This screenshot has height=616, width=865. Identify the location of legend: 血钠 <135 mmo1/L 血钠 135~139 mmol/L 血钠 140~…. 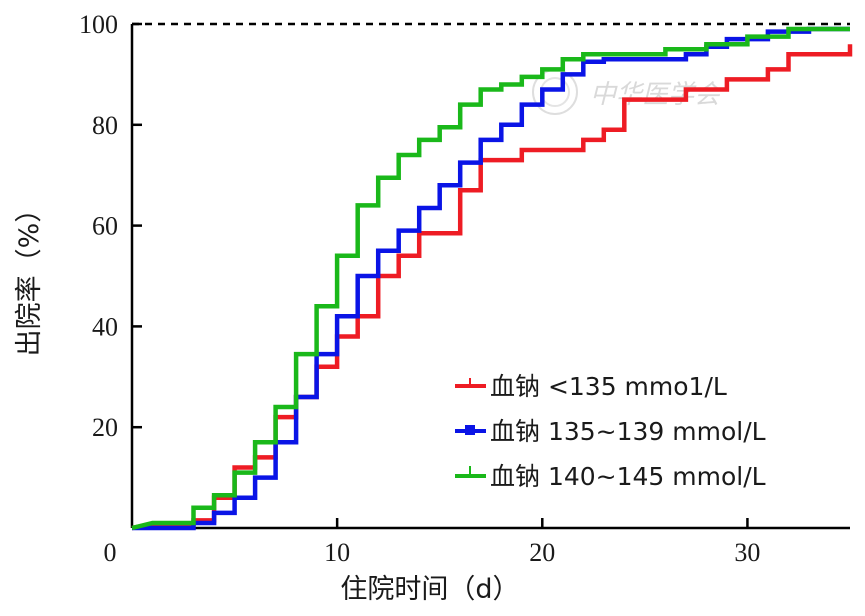
(610, 431).